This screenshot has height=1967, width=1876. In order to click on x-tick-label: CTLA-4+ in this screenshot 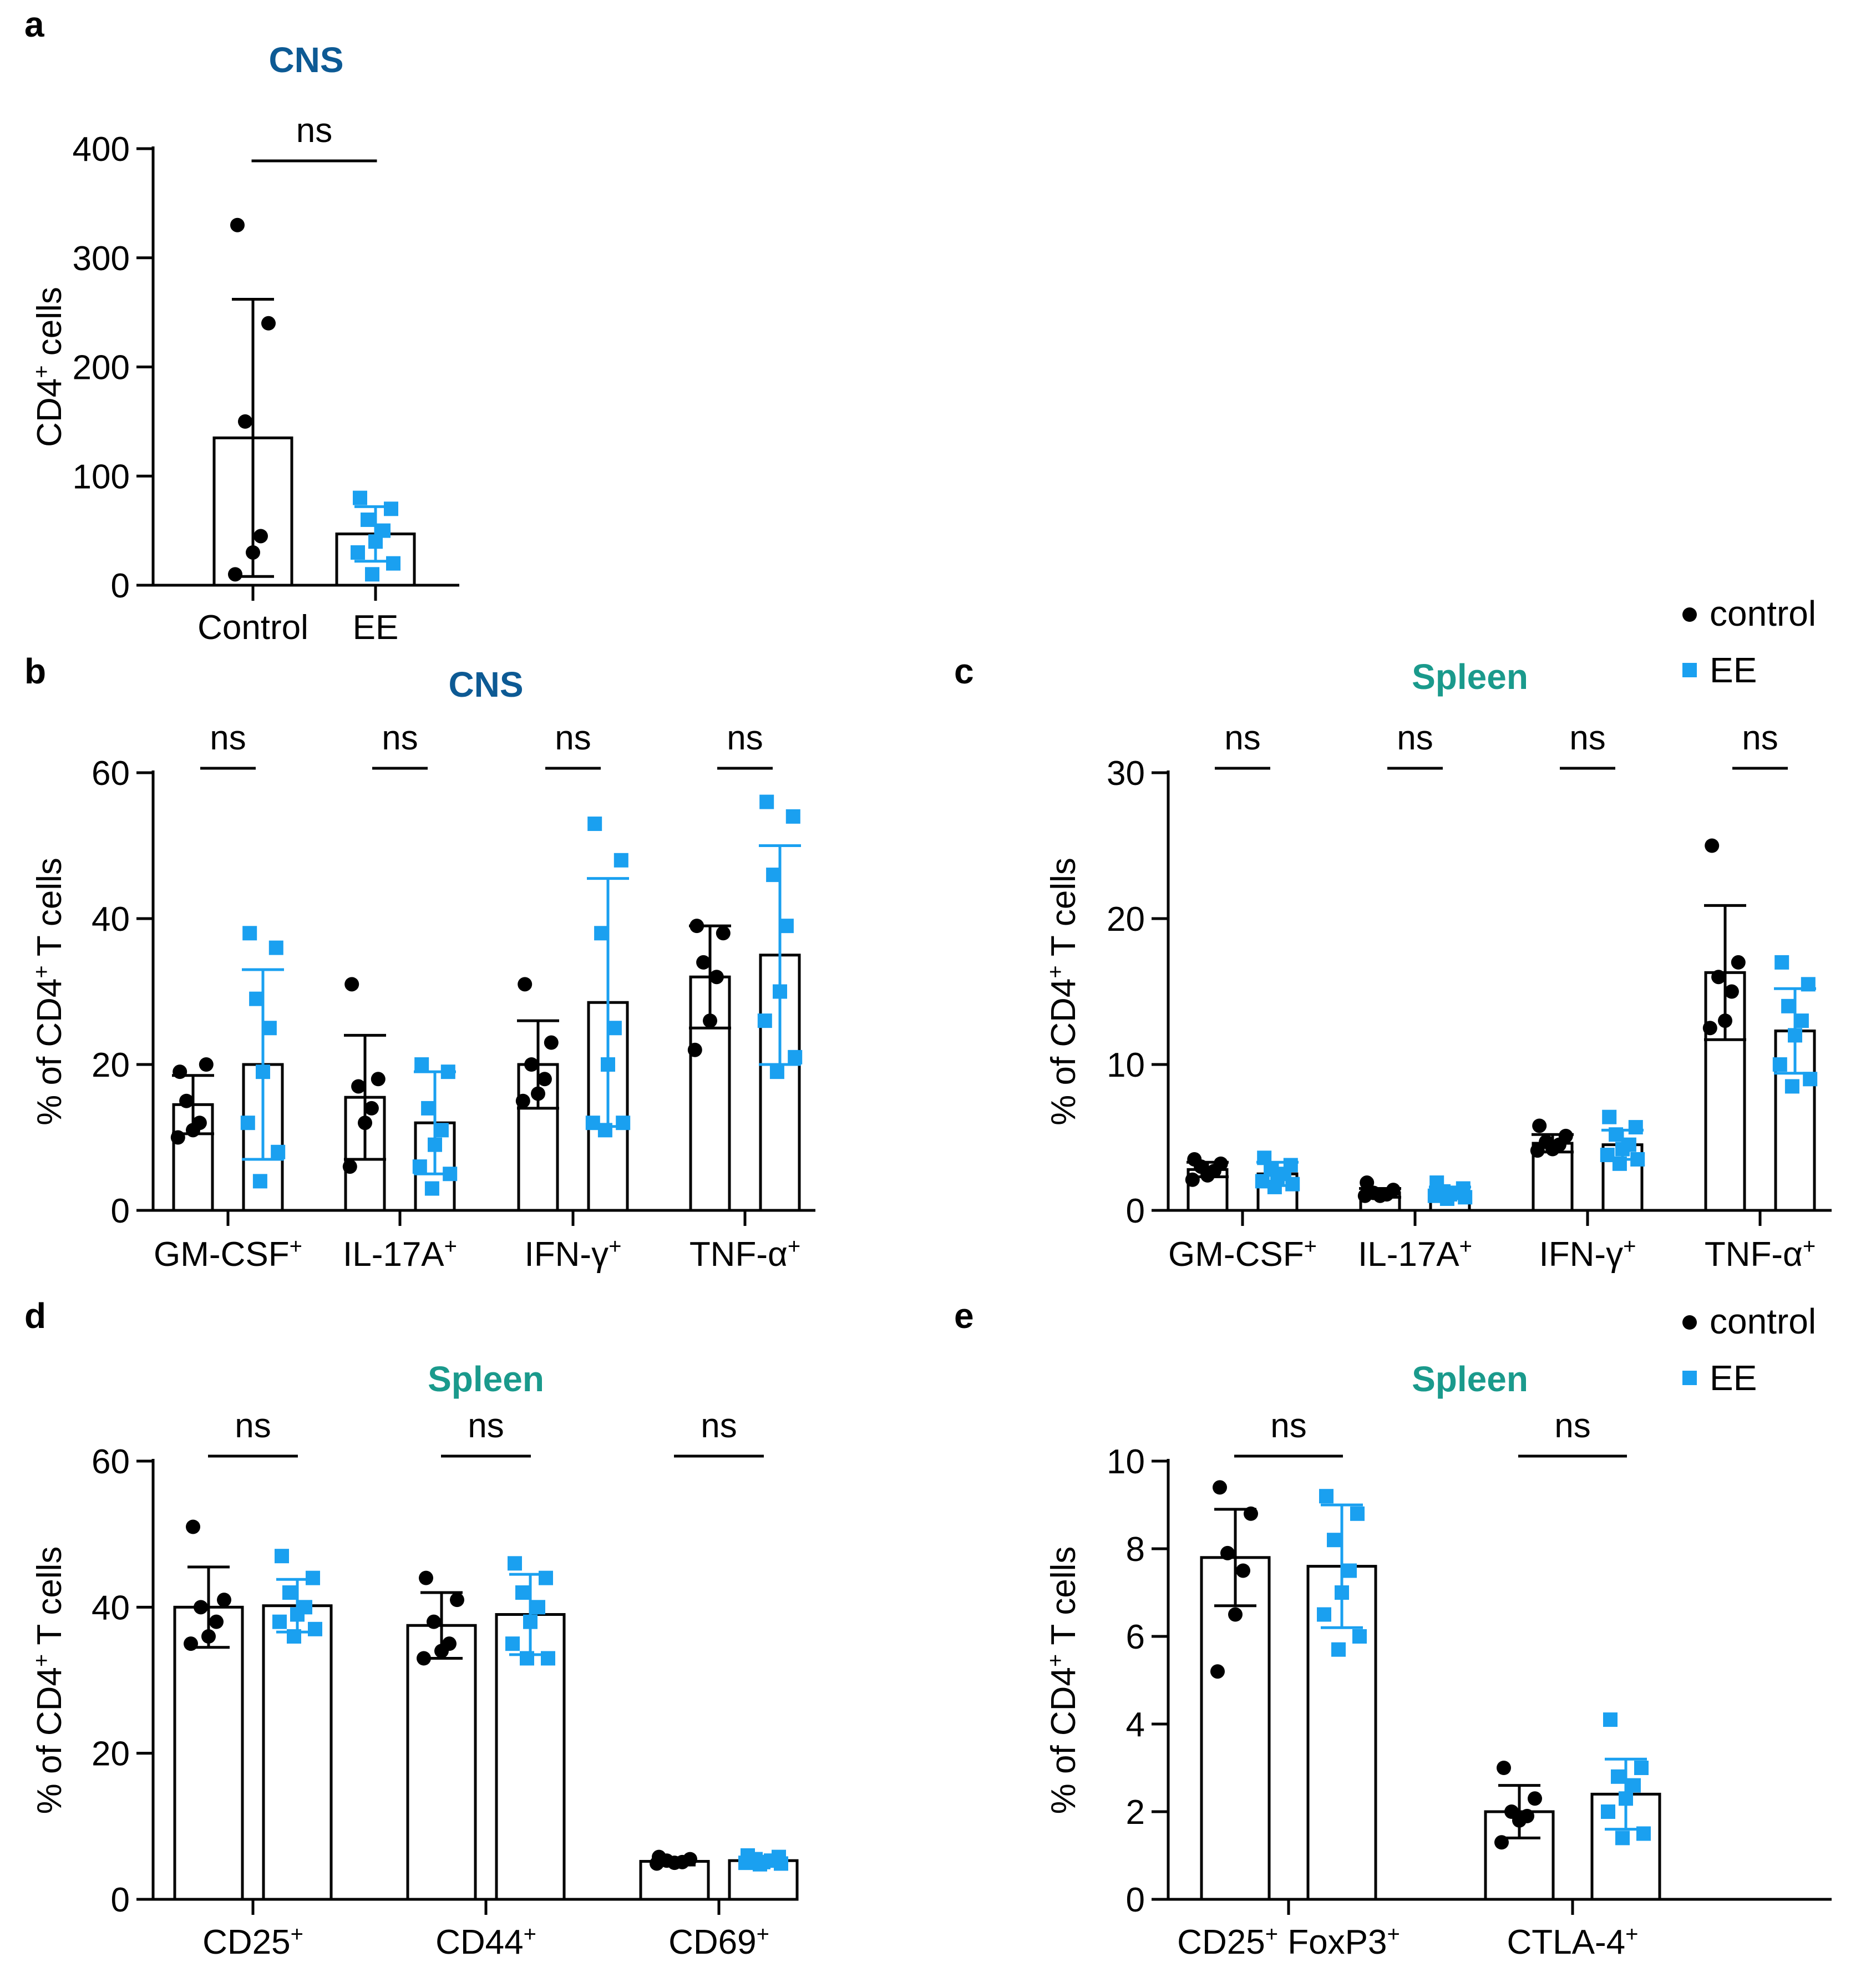, I will do `click(1573, 1941)`.